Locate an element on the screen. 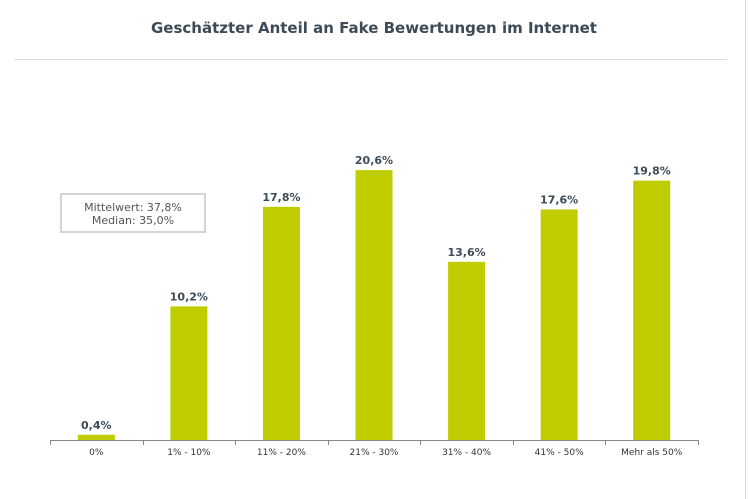 The height and width of the screenshot is (499, 748). right-border is located at coordinates (745, 249).